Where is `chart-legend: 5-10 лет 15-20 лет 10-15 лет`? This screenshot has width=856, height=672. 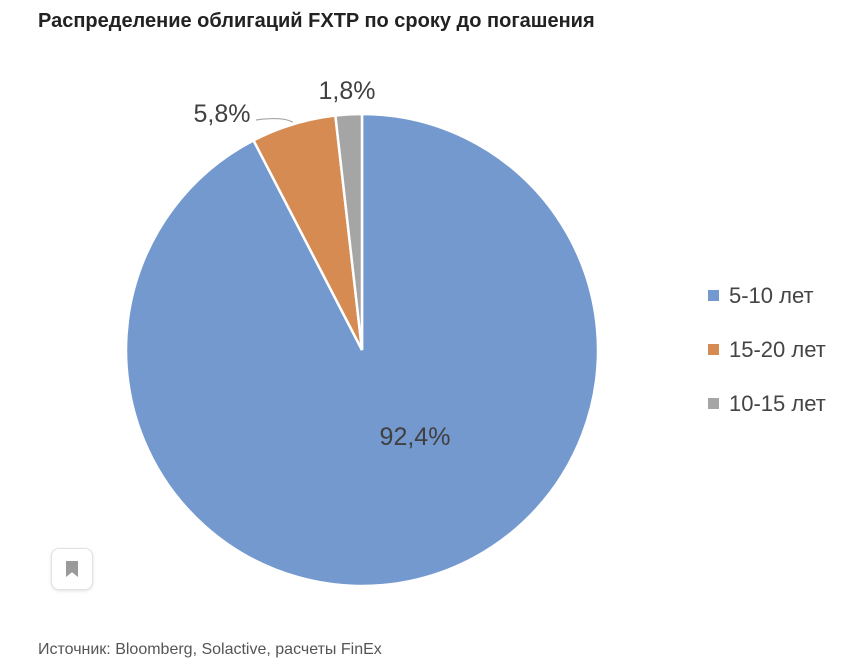
chart-legend: 5-10 лет 15-20 лет 10-15 лет is located at coordinates (767, 363).